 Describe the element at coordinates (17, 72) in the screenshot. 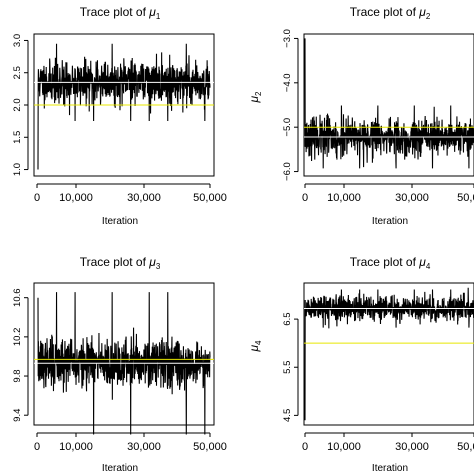

I see `y-tick-label: 2.5` at that location.